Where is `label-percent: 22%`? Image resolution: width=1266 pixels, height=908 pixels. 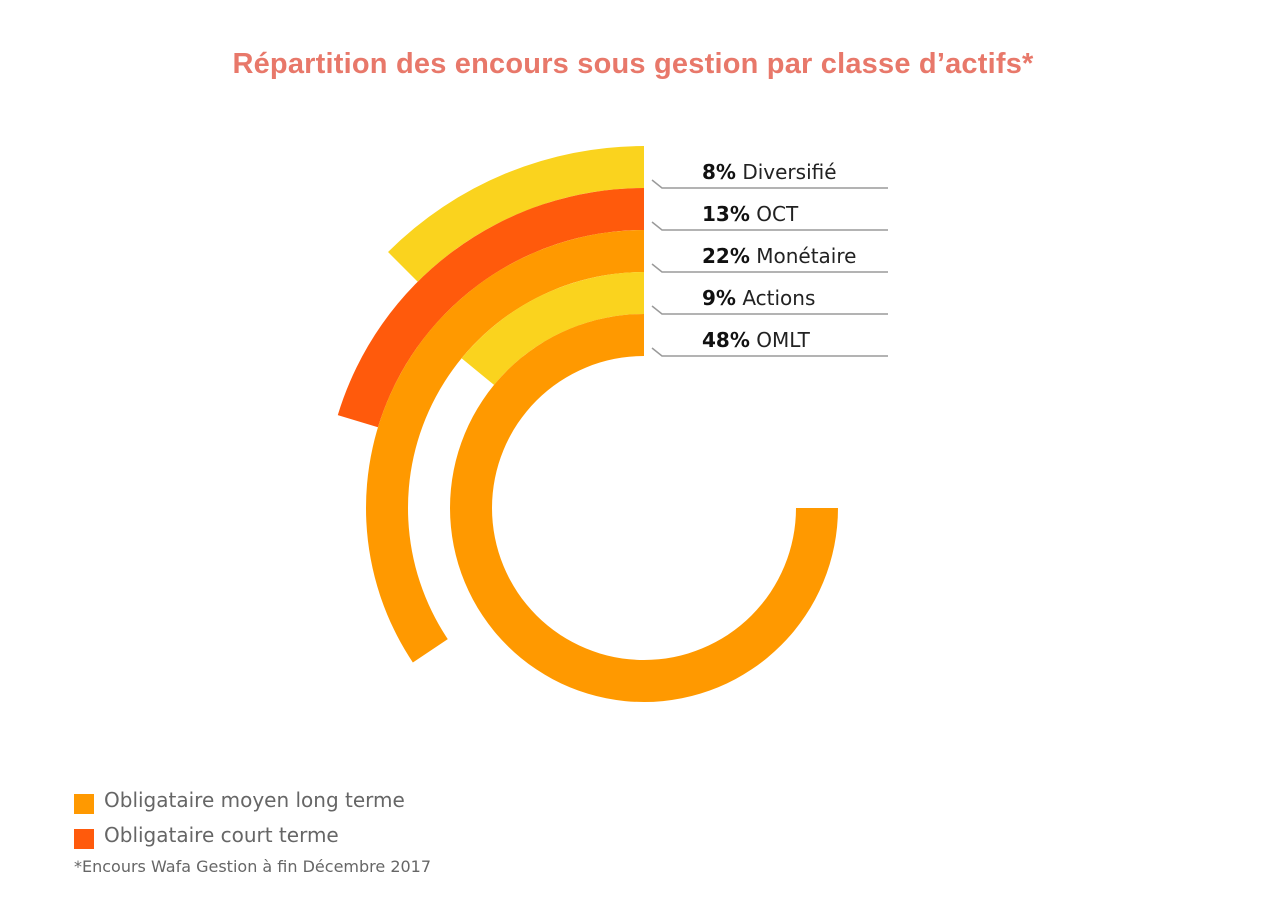
label-percent: 22% is located at coordinates (726, 256).